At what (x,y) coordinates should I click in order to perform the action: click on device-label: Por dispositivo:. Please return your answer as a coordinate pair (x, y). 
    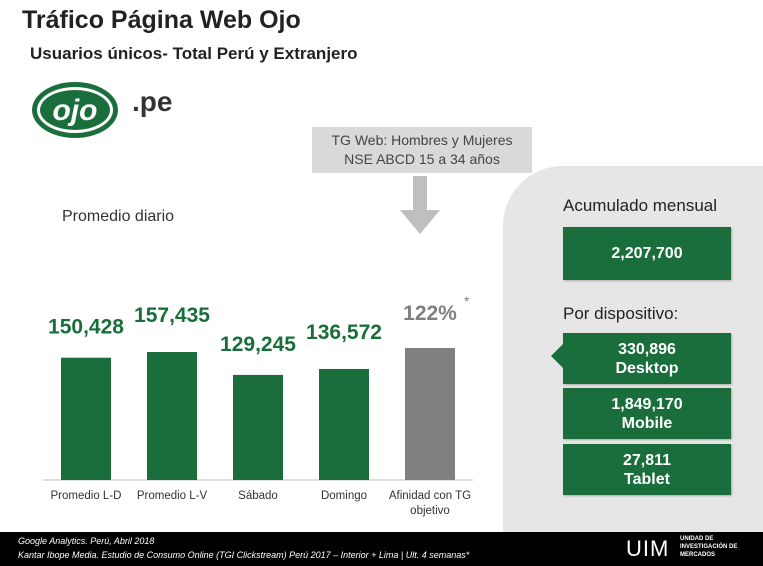
    Looking at the image, I should click on (621, 313).